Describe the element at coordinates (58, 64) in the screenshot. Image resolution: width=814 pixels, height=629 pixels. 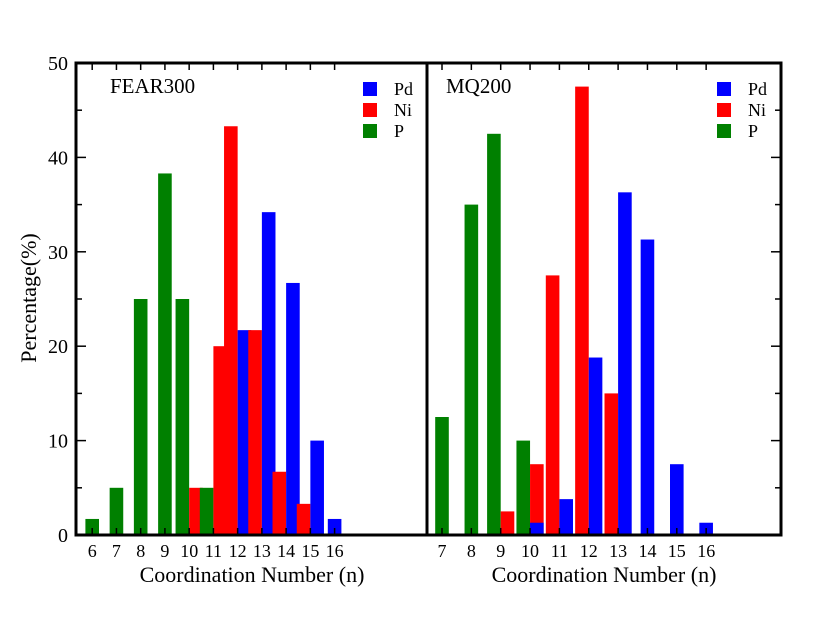
I see `y-tick-label: 50` at that location.